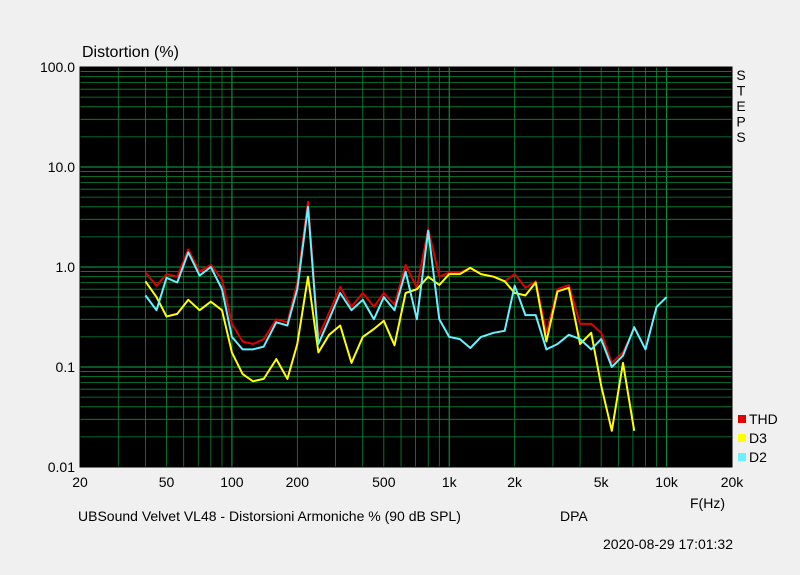  I want to click on x-tick-label: 500, so click(384, 482).